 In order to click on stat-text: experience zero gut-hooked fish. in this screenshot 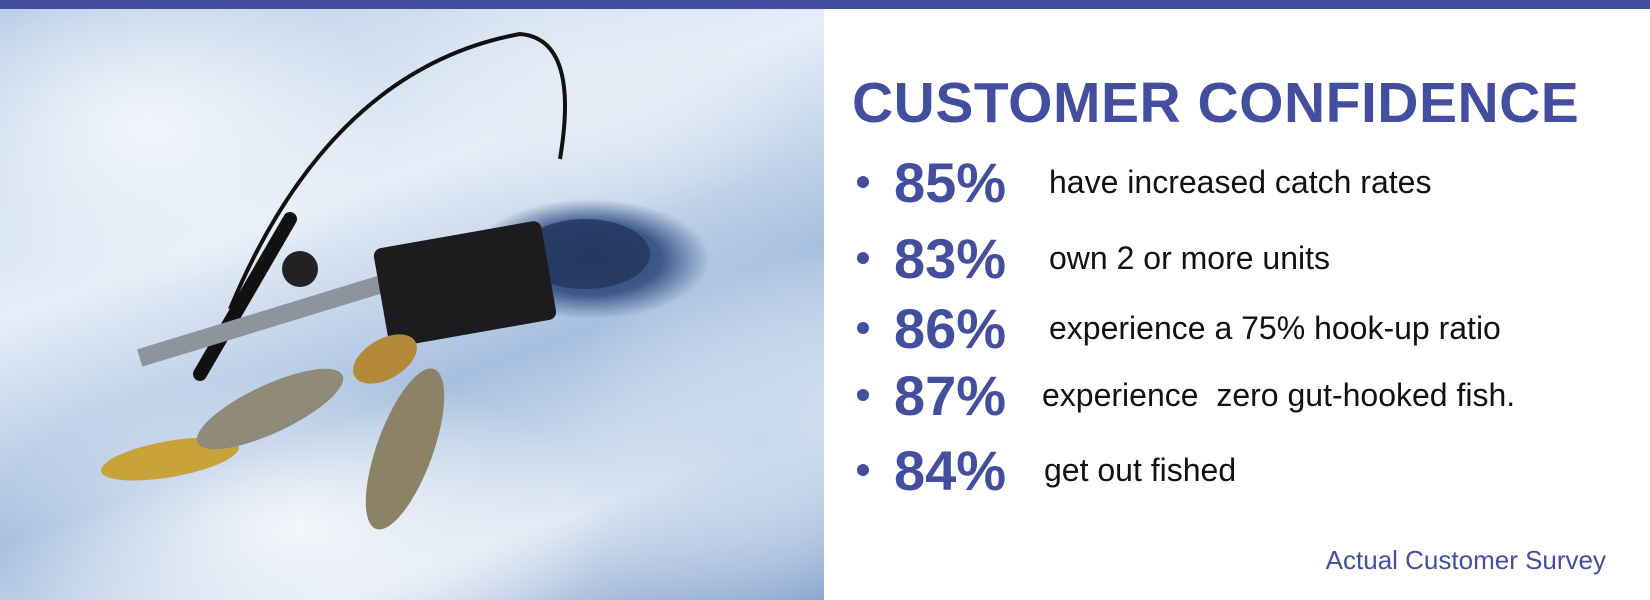, I will do `click(1279, 394)`.